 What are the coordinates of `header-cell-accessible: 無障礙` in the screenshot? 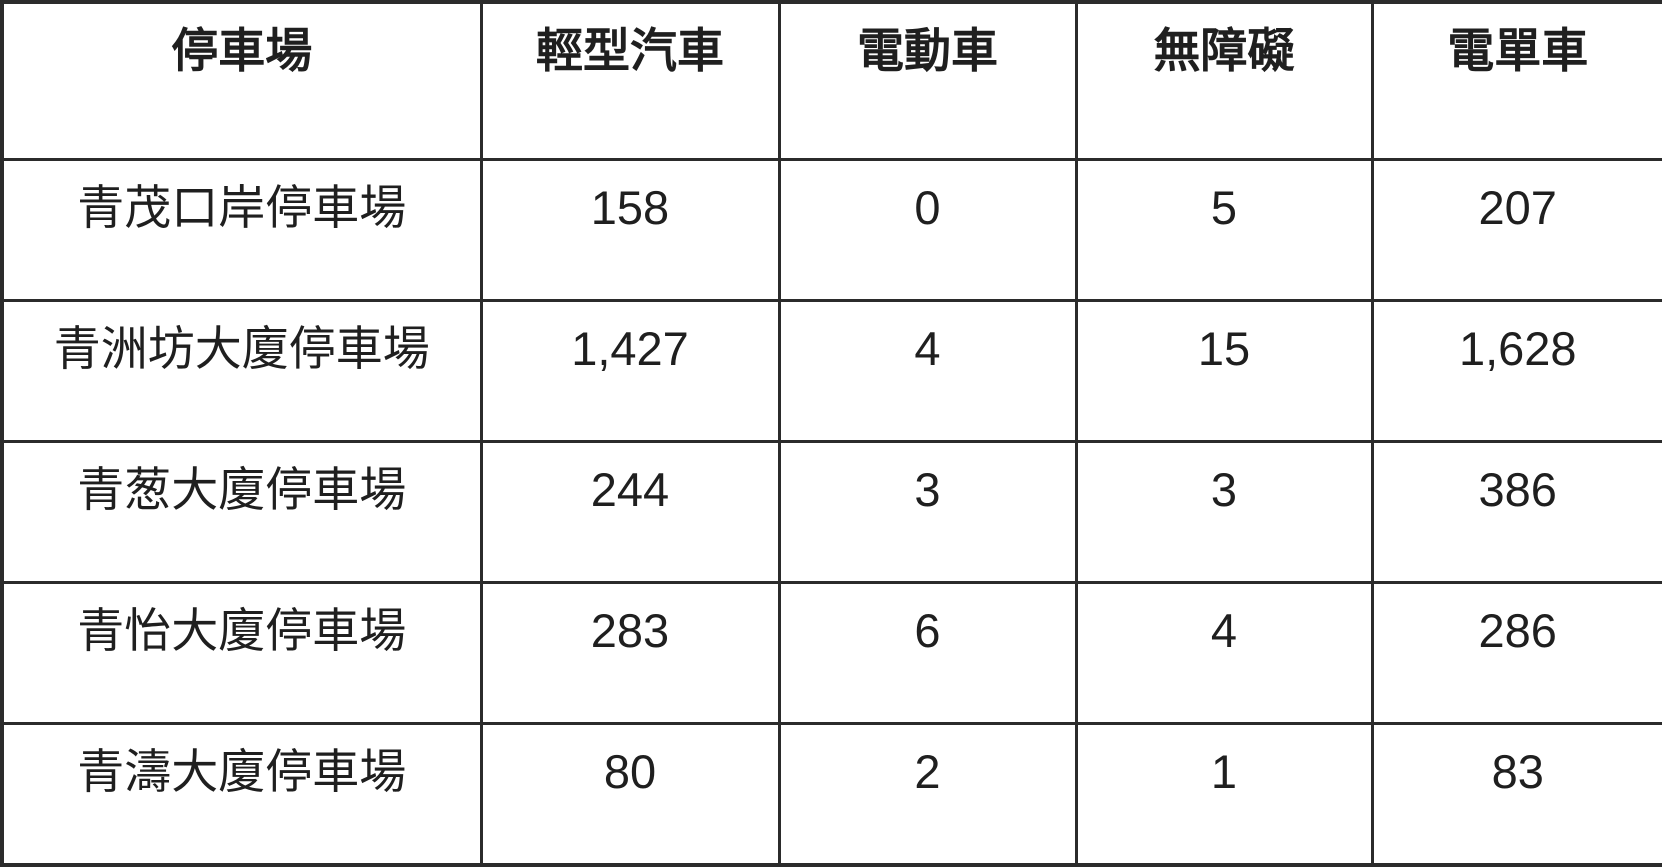 It's located at (1224, 80).